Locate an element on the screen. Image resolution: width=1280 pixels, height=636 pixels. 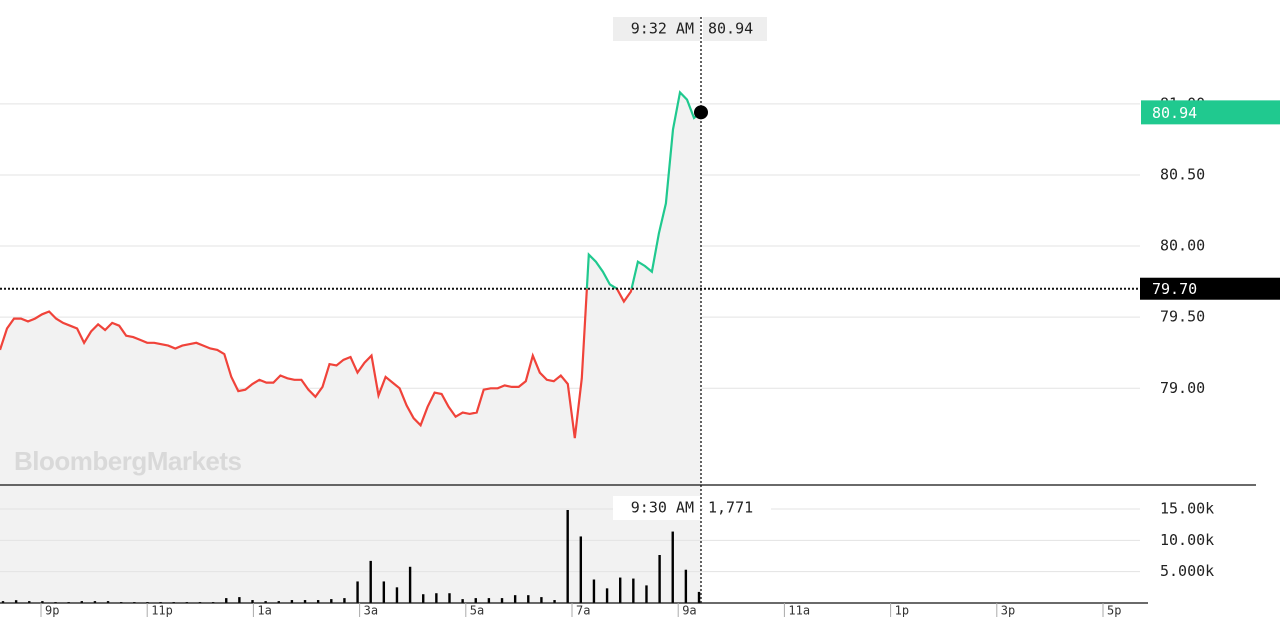
crosshair-value-bg is located at coordinates (735, 29).